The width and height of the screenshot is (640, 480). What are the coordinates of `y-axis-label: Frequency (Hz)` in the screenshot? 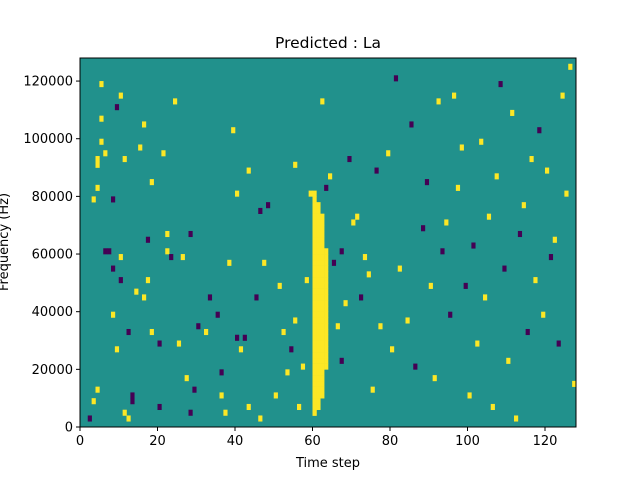 It's located at (6, 242).